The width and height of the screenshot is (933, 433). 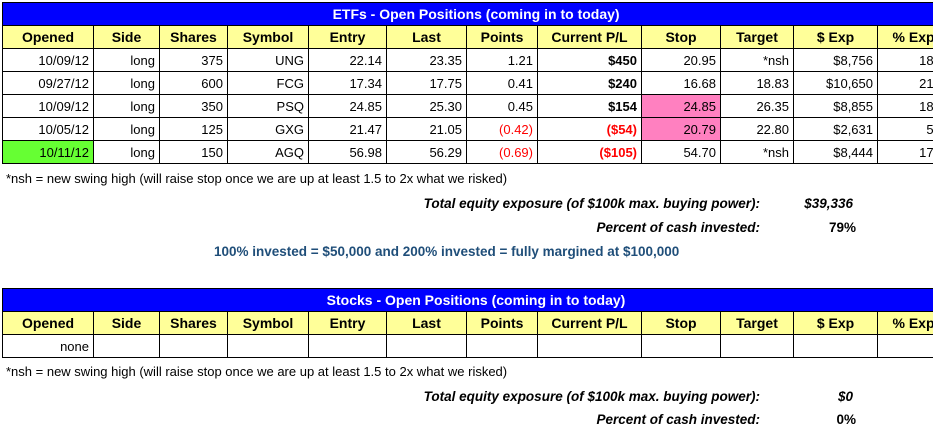 What do you see at coordinates (681, 60) in the screenshot?
I see `cell-stop: 20.95` at bounding box center [681, 60].